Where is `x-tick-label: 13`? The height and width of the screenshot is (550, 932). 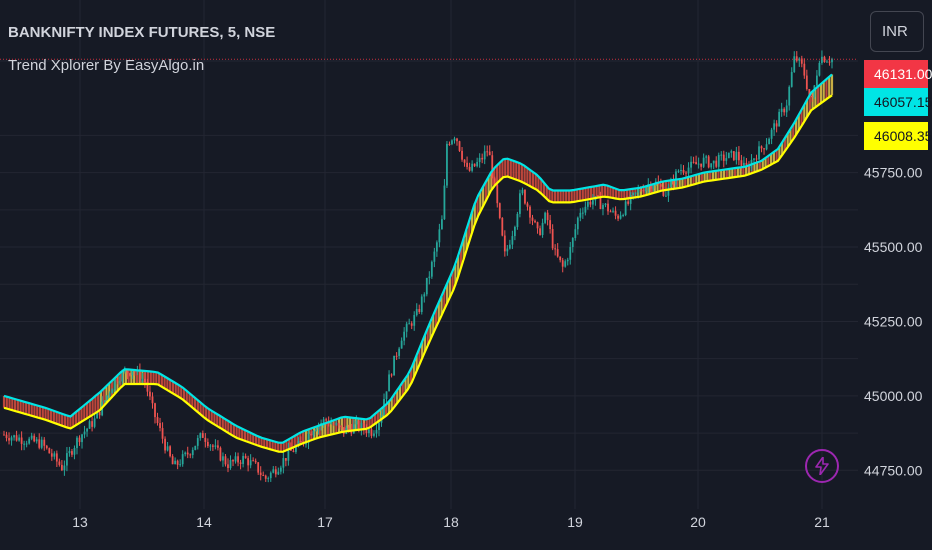
x-tick-label: 13 is located at coordinates (80, 522).